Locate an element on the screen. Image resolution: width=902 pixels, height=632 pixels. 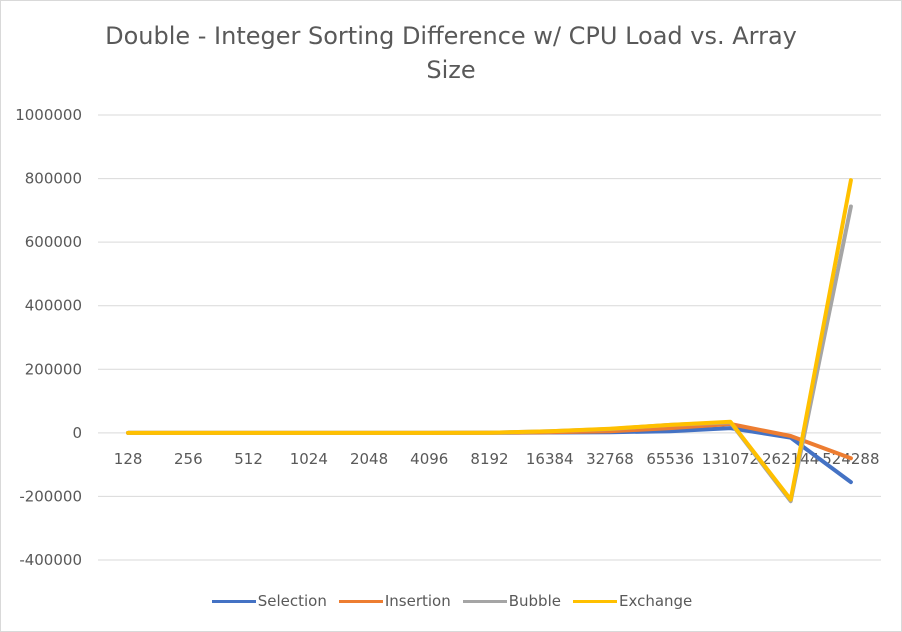
x-tick-label: 512 is located at coordinates (248, 459).